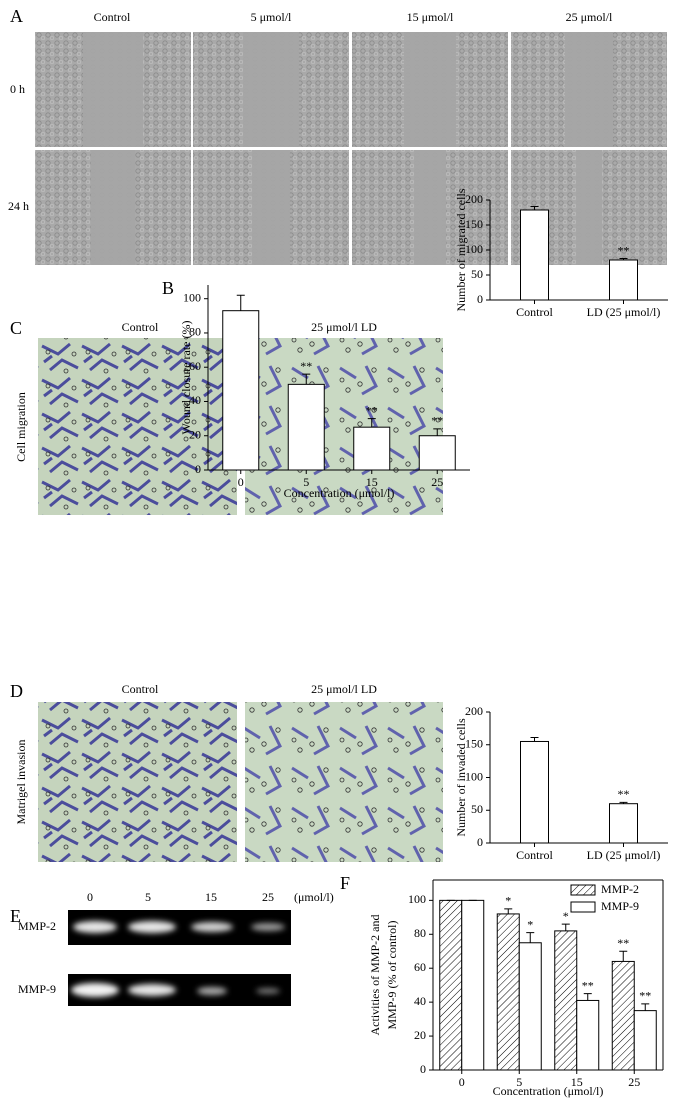  What do you see at coordinates (21, 427) in the screenshot?
I see `row-label: Cell migration` at bounding box center [21, 427].